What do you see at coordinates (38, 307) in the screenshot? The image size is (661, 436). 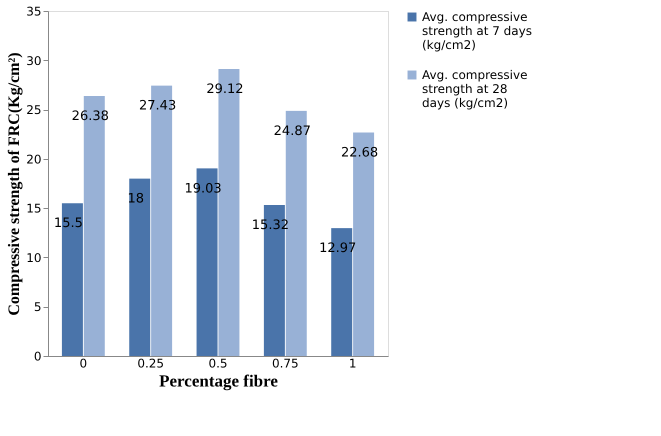 I see `y-tick-label: 5` at bounding box center [38, 307].